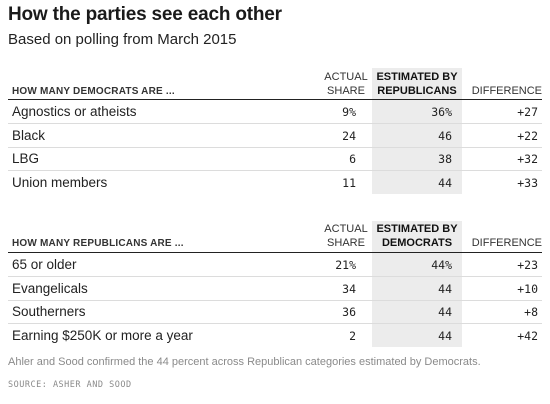 This screenshot has width=550, height=404. I want to click on difference-value: +10, so click(527, 288).